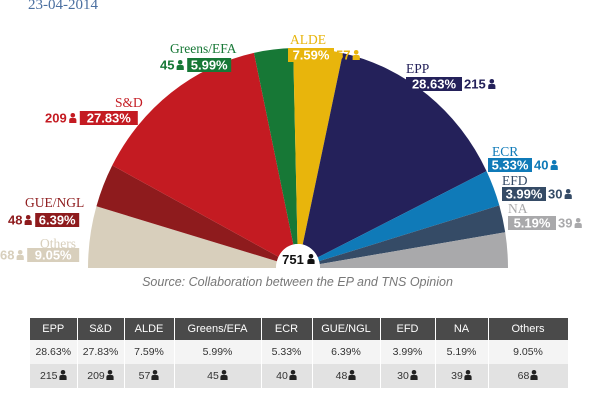 This screenshot has height=401, width=595. Describe the element at coordinates (346, 329) in the screenshot. I see `table-header-gue-ngl: GUE/NGL` at that location.